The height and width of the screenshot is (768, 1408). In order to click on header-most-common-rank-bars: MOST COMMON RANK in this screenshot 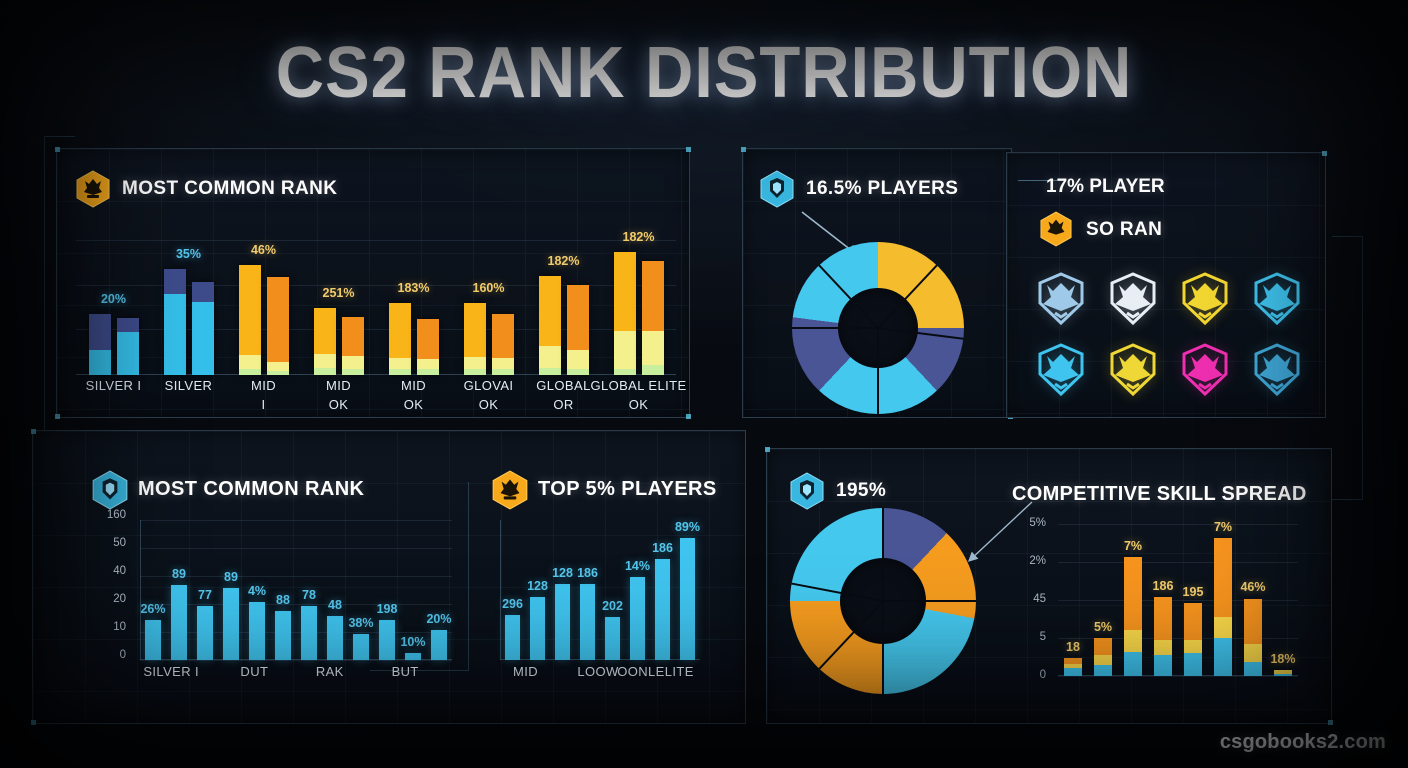, I will do `click(228, 490)`.